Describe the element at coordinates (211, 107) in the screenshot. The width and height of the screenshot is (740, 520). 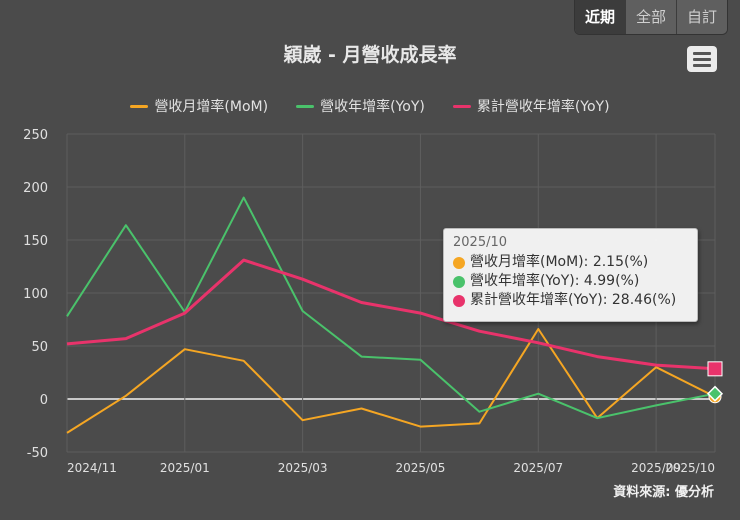
I see `legend-label-mom: 營收月增率(MoM)` at that location.